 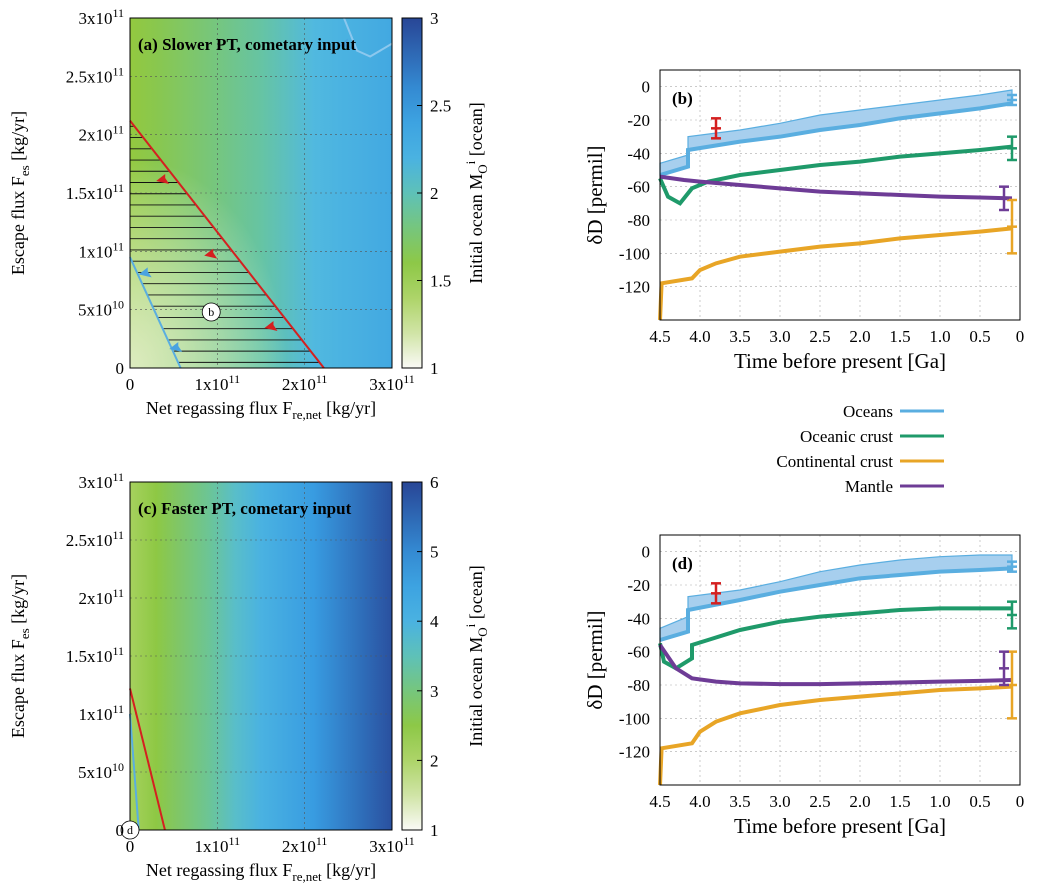 What do you see at coordinates (440, 106) in the screenshot?
I see `colorbar-tick-label: 2.5` at bounding box center [440, 106].